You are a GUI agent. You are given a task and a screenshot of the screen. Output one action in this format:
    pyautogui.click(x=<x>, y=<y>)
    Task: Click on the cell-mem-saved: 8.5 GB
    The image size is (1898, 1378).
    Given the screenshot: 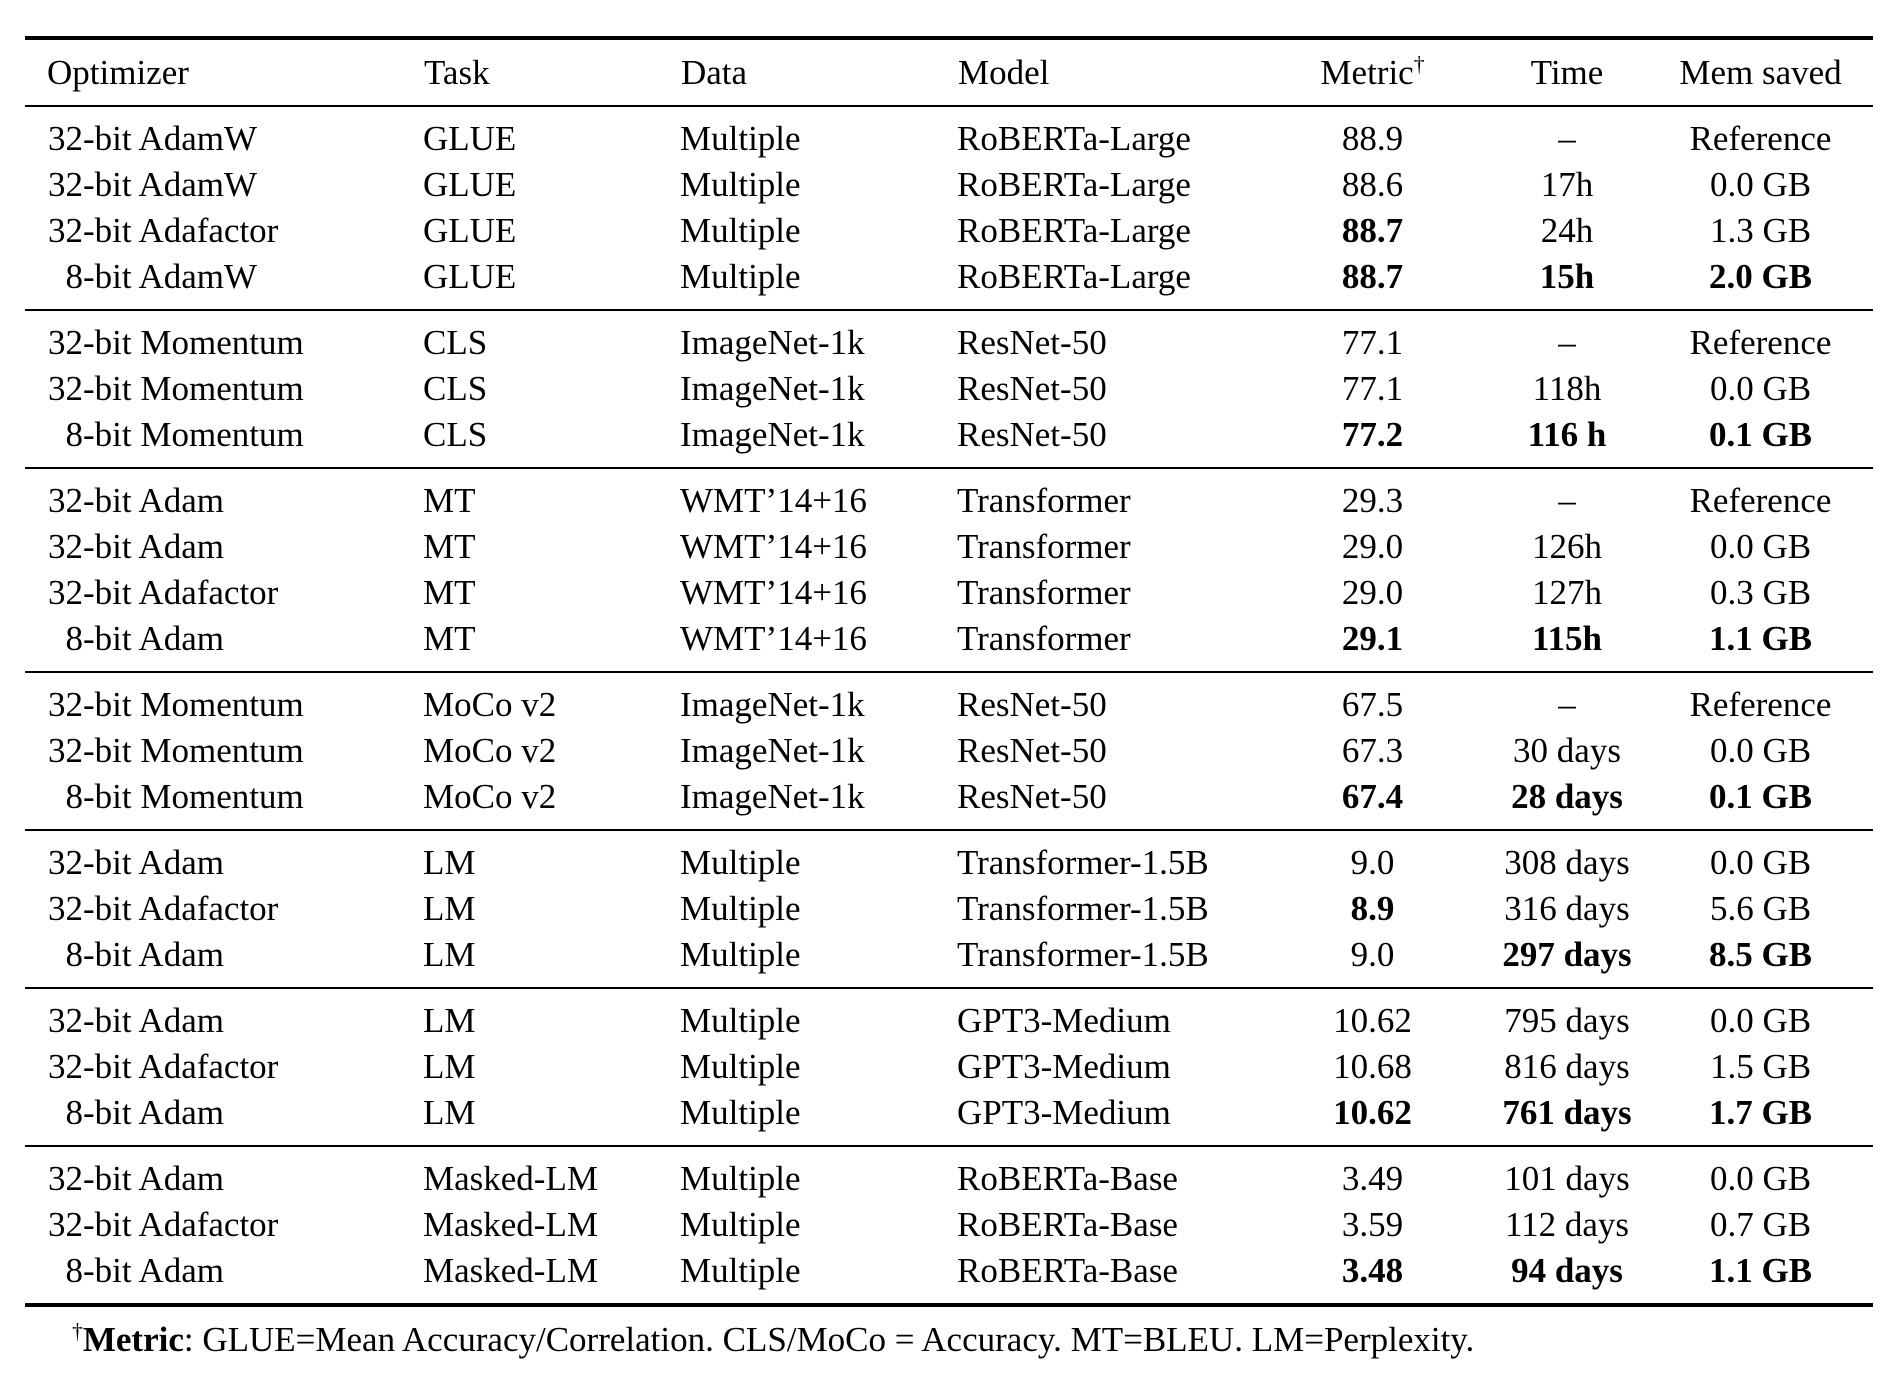 What is the action you would take?
    pyautogui.click(x=1760, y=954)
    